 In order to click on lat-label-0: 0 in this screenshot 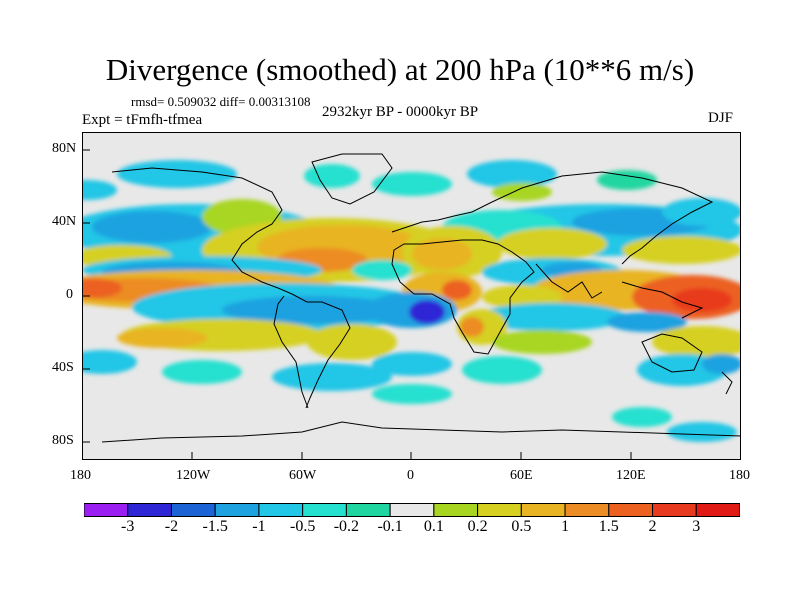, I will do `click(69, 294)`.